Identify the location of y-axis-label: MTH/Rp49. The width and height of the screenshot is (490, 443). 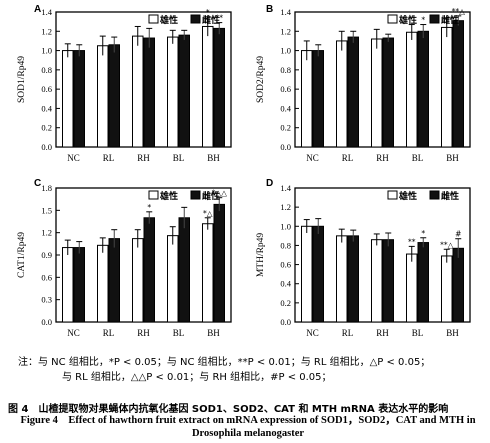
(261, 255).